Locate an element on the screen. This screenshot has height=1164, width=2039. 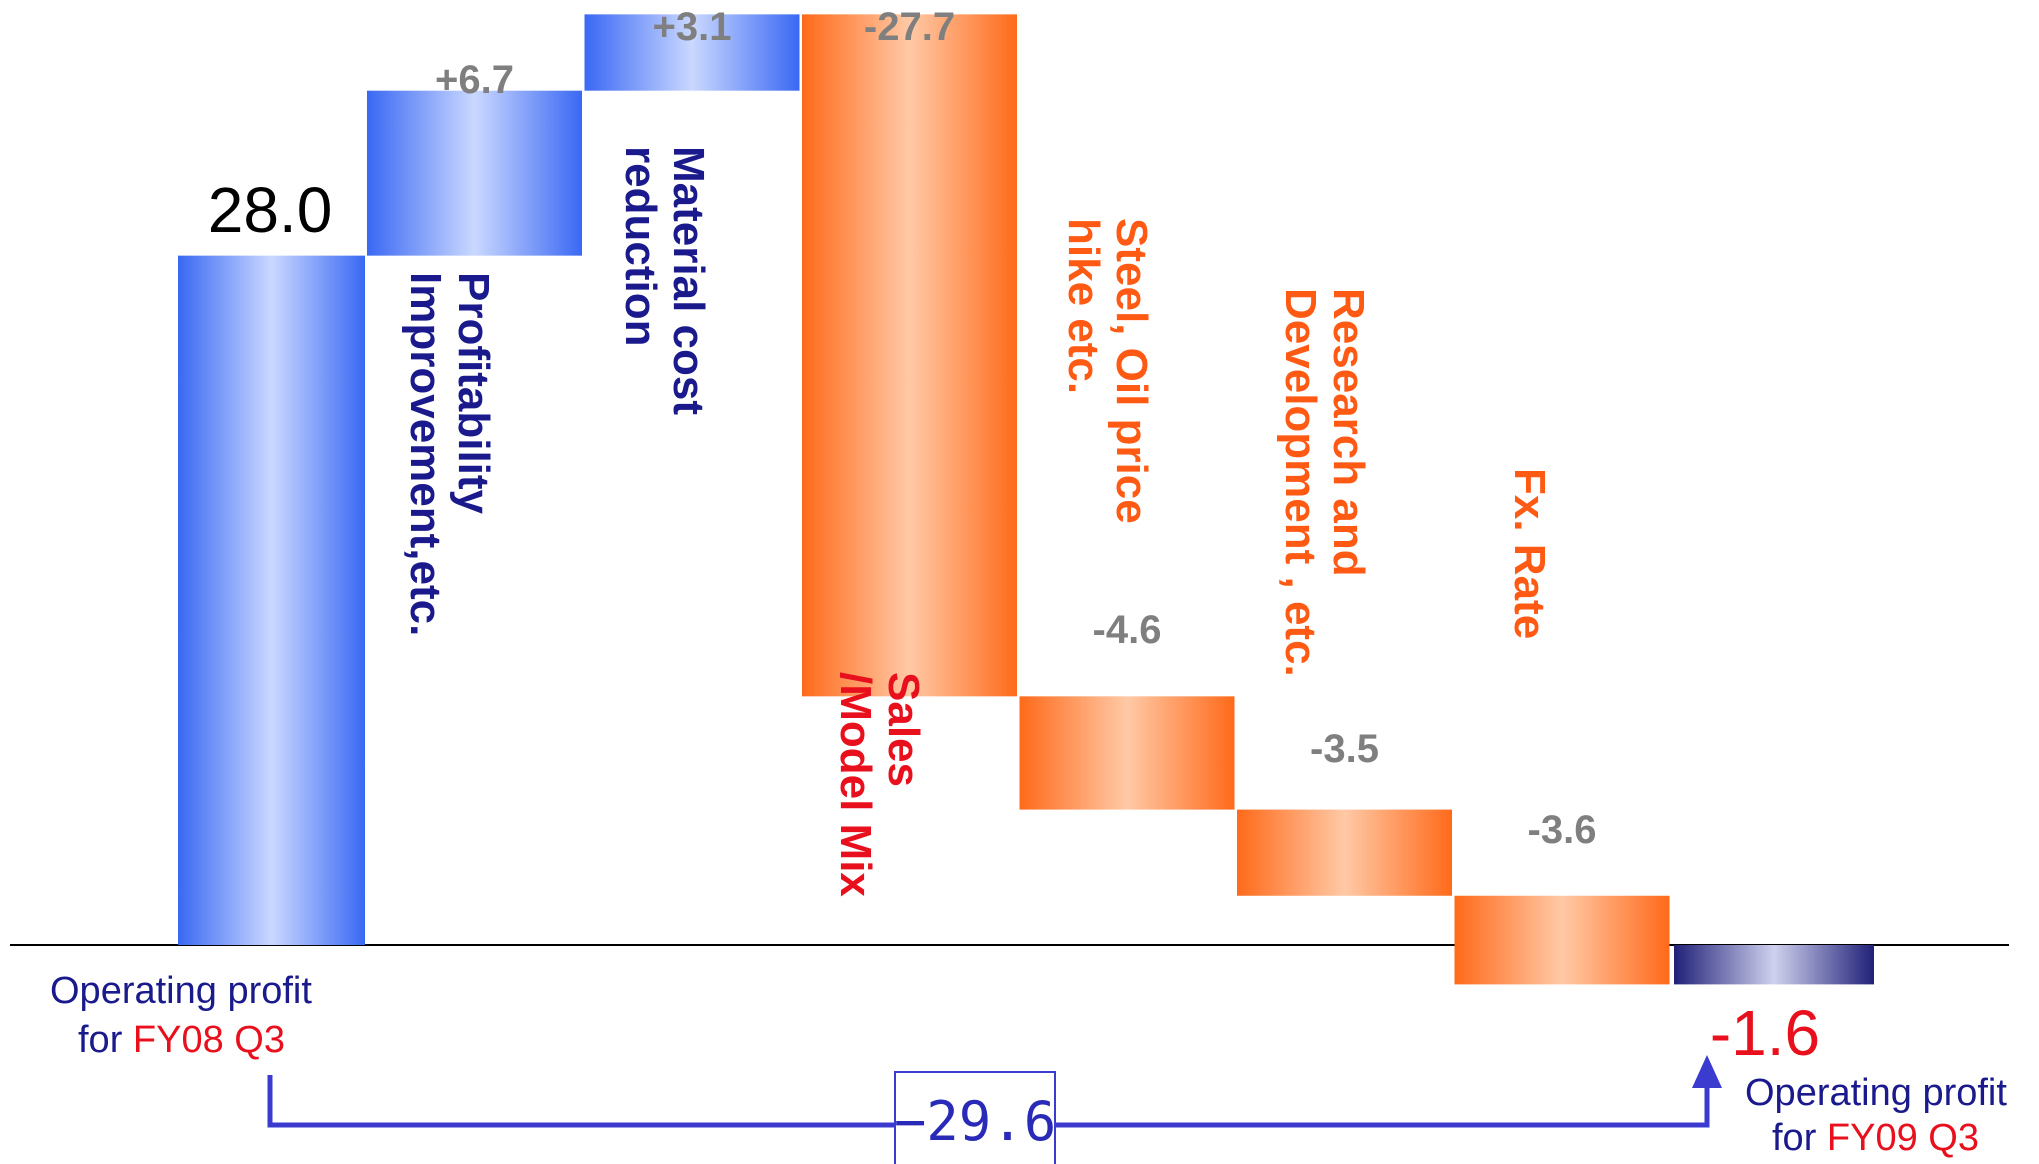
delta-label-2: +3.1 is located at coordinates (692, 27).